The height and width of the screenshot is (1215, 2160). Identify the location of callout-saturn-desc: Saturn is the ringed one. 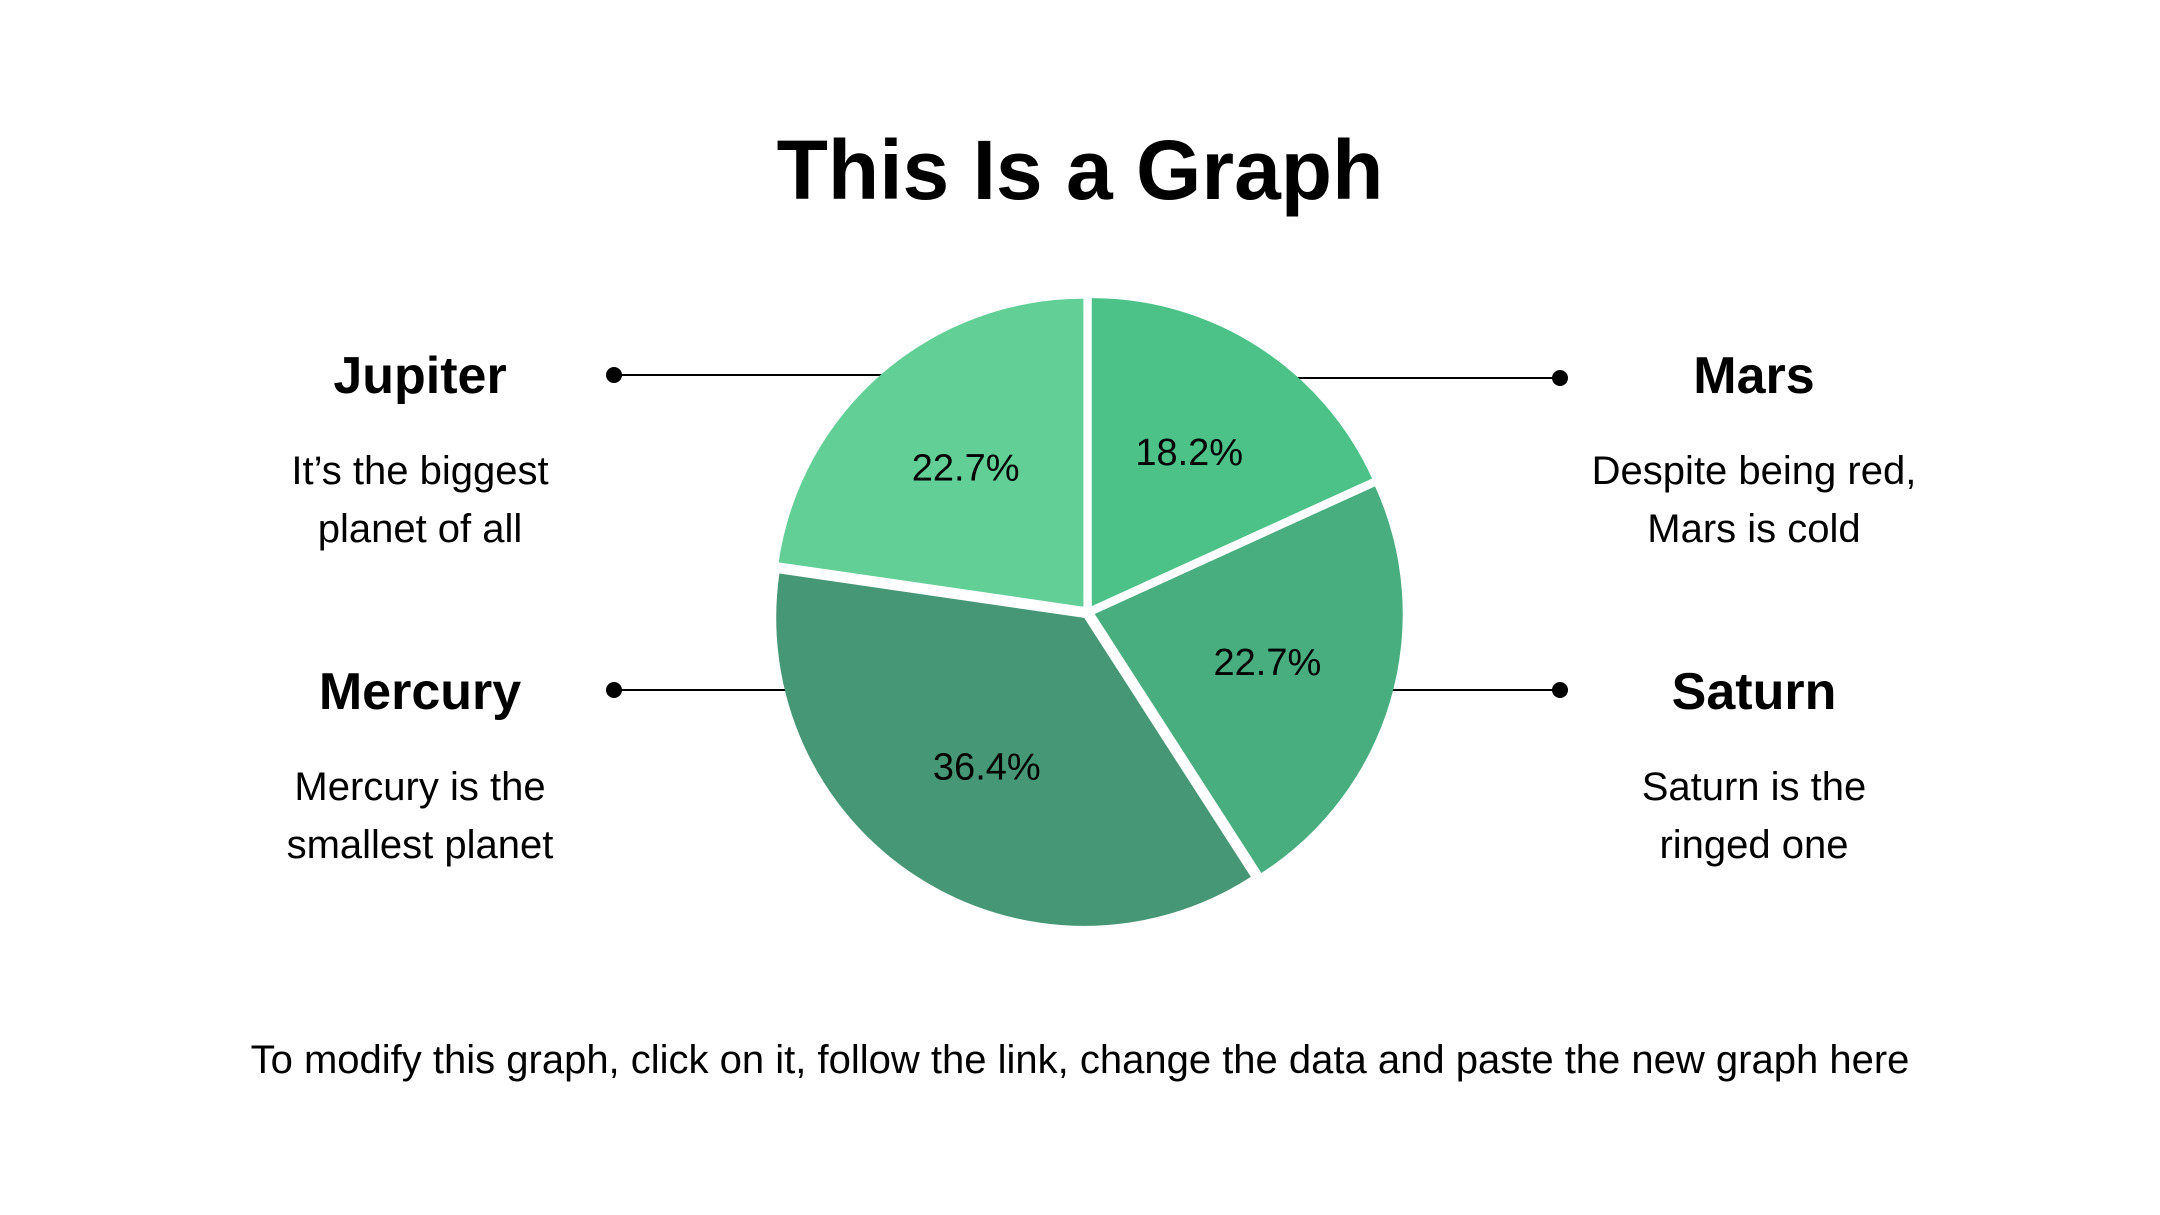
(1754, 816).